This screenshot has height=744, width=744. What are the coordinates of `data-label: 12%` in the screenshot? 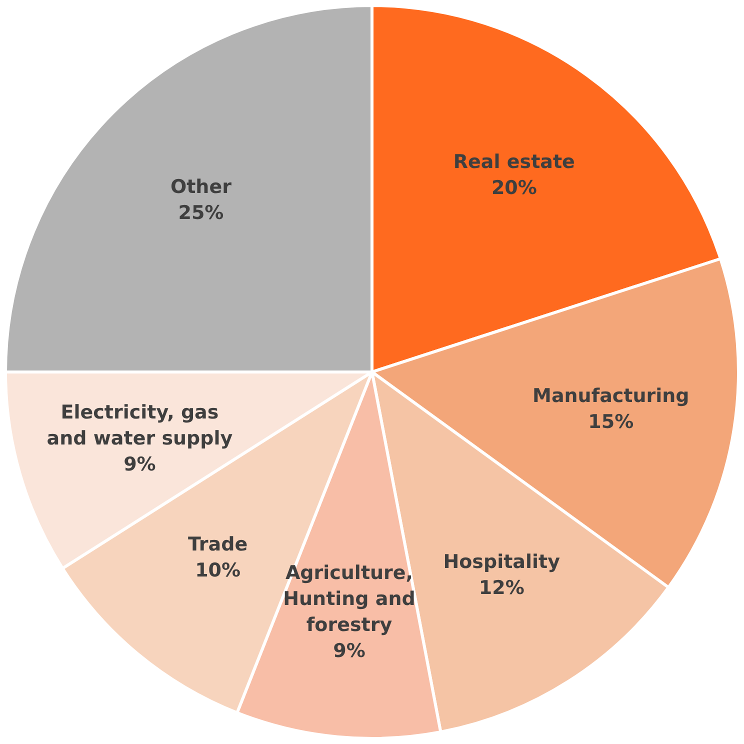 It's located at (501, 588).